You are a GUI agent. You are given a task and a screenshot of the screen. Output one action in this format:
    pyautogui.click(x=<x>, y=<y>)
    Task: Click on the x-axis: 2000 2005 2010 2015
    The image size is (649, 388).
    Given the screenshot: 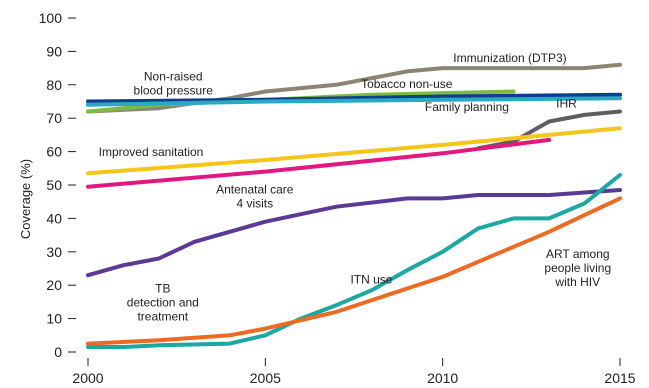 What is the action you would take?
    pyautogui.click(x=354, y=372)
    